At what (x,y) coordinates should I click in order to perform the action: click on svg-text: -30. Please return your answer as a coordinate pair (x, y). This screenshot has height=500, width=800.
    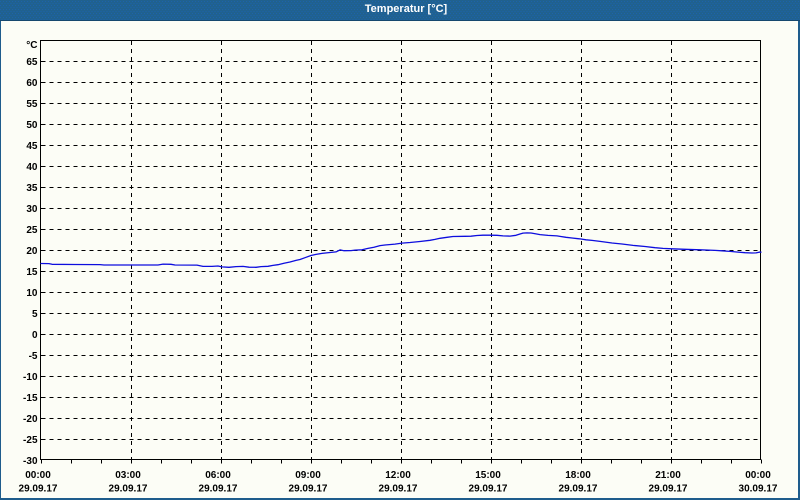
    Looking at the image, I should click on (30, 461).